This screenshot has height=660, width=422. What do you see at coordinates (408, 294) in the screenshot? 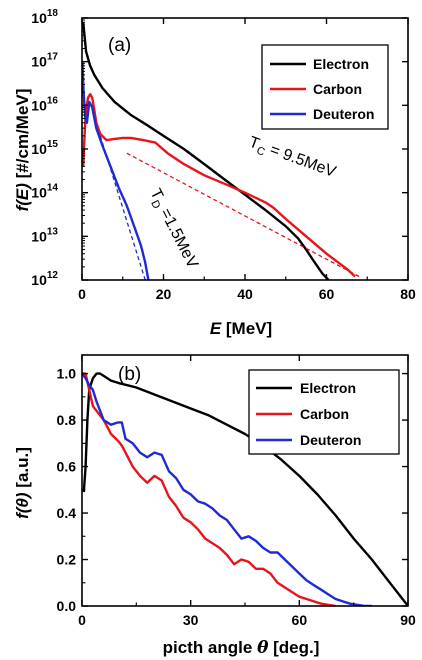
I see `x-tick-label-a: 80` at bounding box center [408, 294].